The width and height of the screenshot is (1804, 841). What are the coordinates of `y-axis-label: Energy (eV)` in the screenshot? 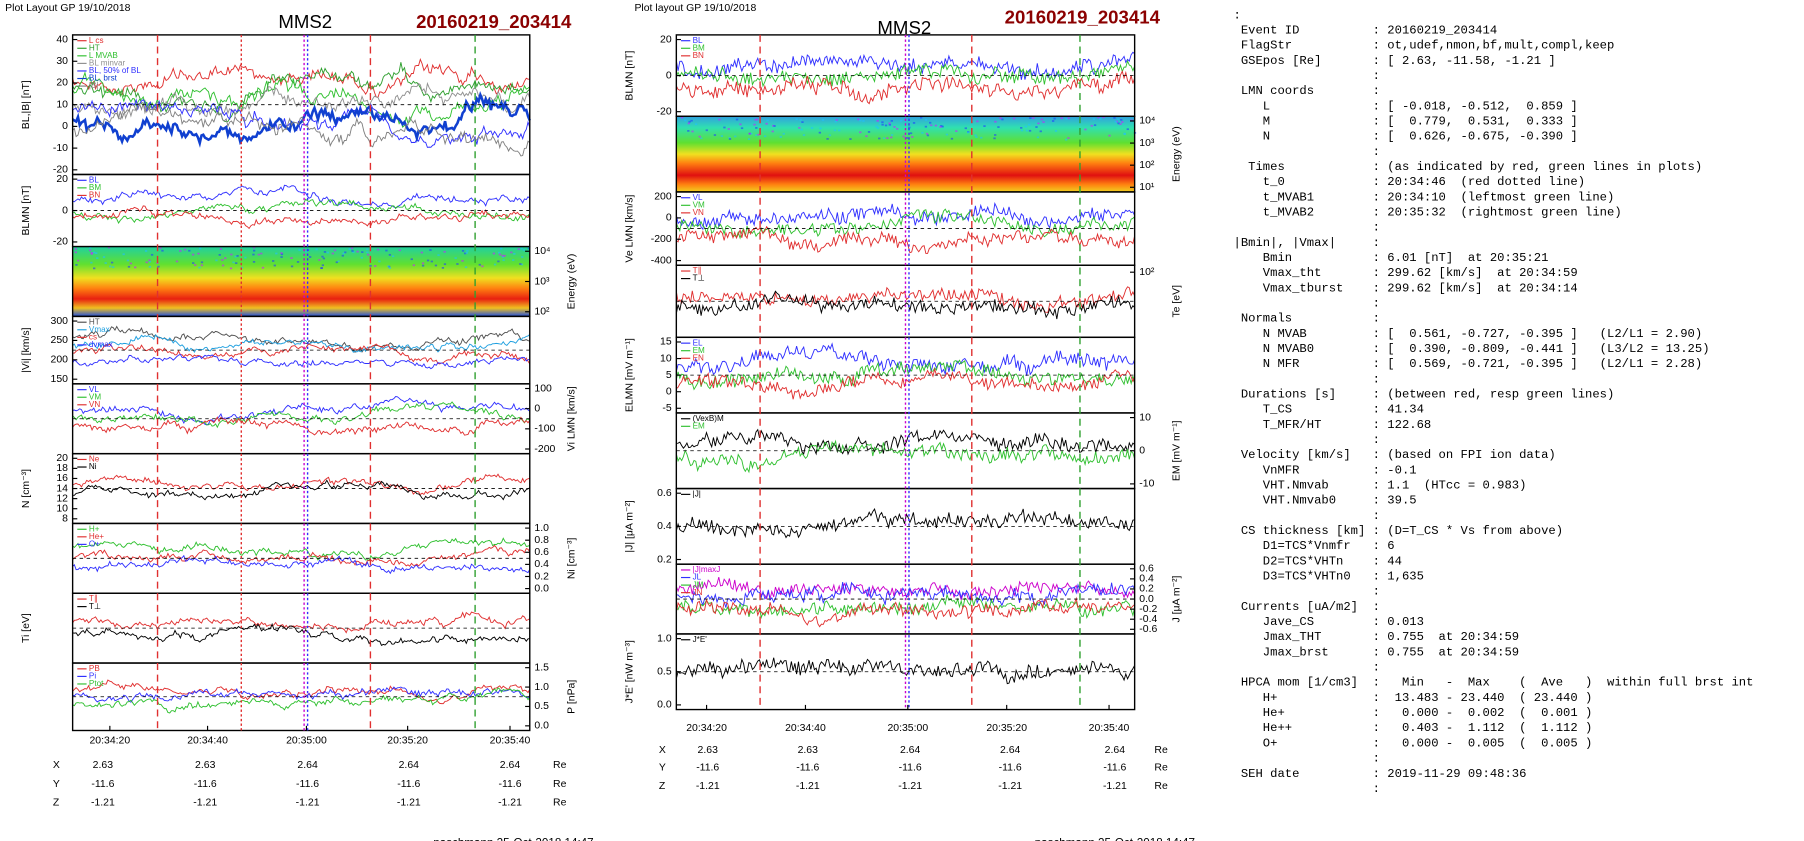 It's located at (1176, 154).